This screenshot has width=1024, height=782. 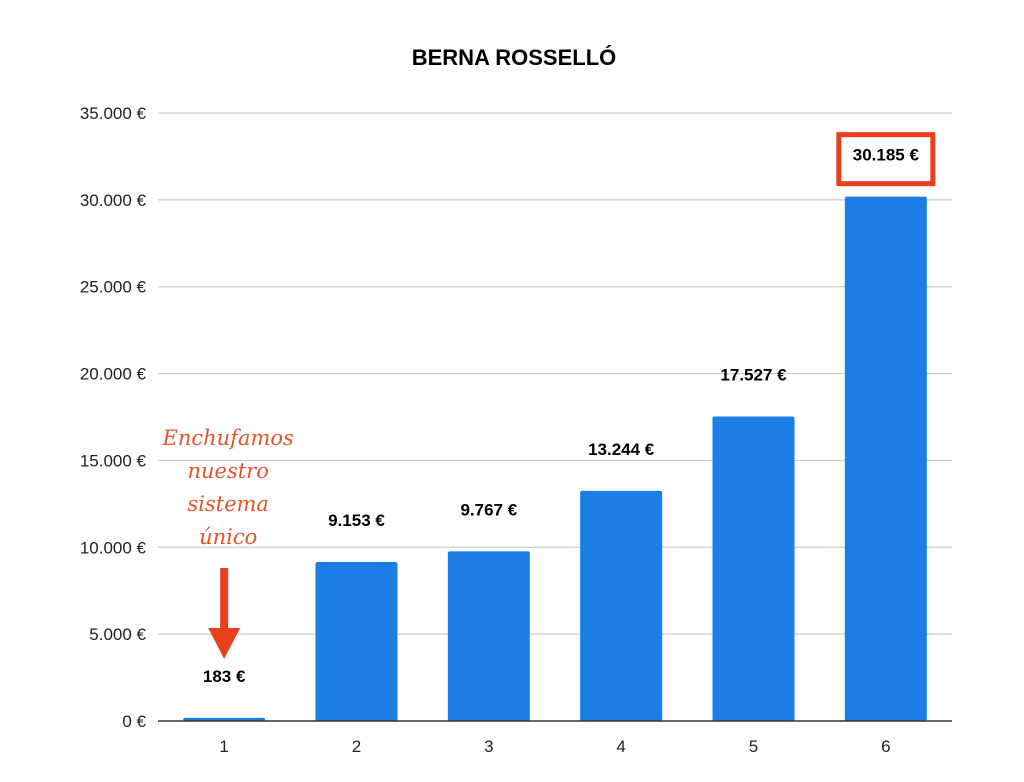 I want to click on y-tick-label: 10.000 €, so click(x=113, y=547).